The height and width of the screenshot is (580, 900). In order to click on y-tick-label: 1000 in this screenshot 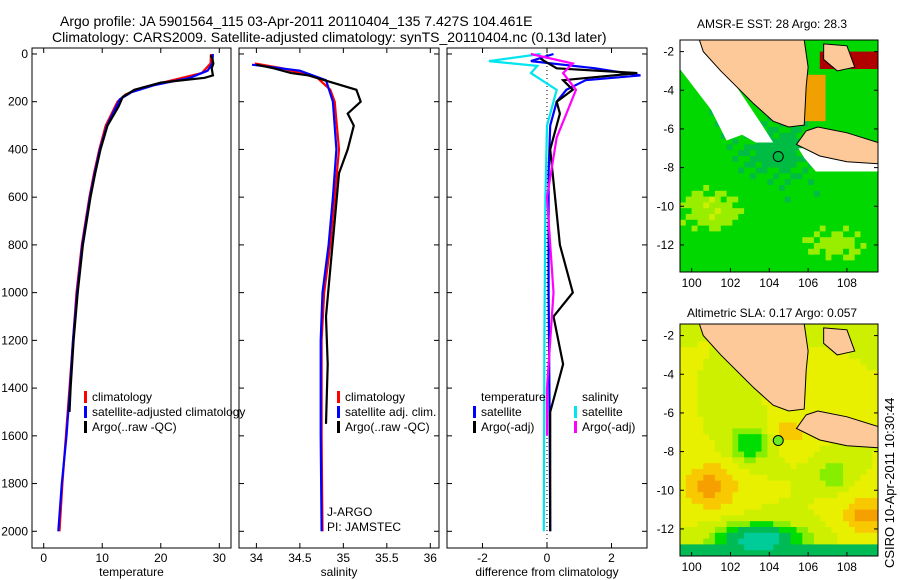, I will do `click(14, 293)`.